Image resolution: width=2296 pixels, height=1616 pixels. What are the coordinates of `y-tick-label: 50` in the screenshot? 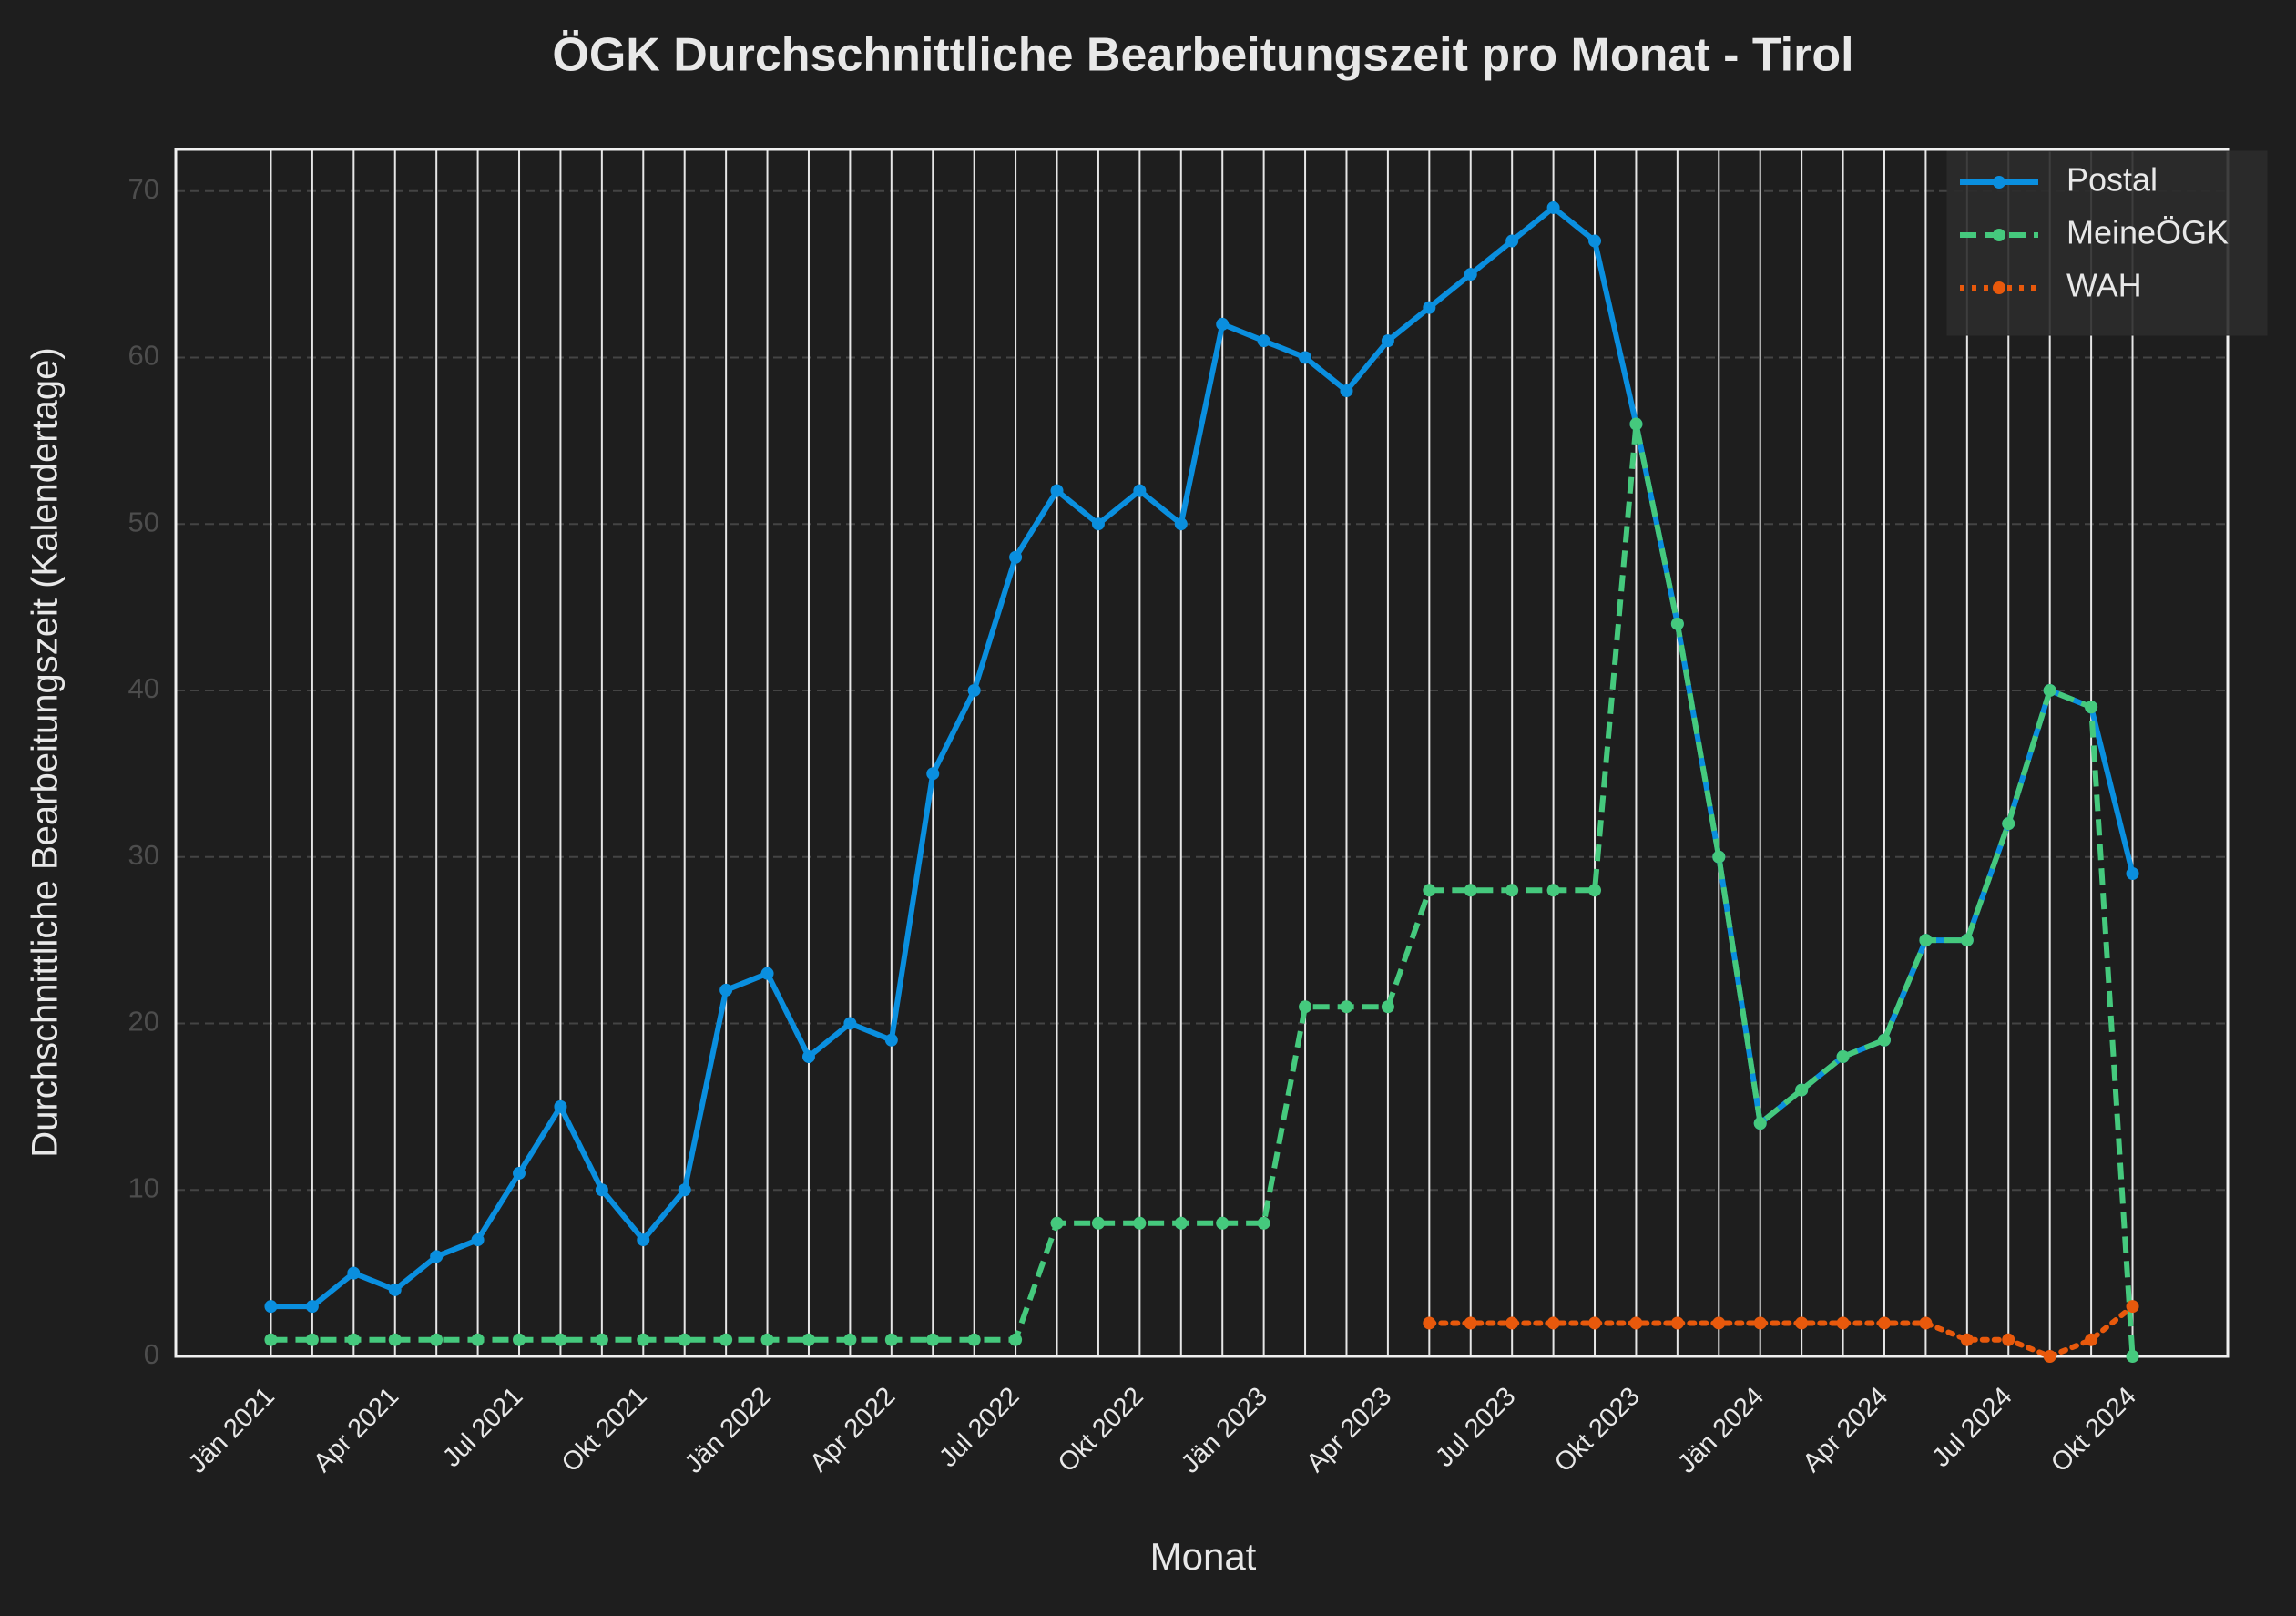 It's located at (143, 522).